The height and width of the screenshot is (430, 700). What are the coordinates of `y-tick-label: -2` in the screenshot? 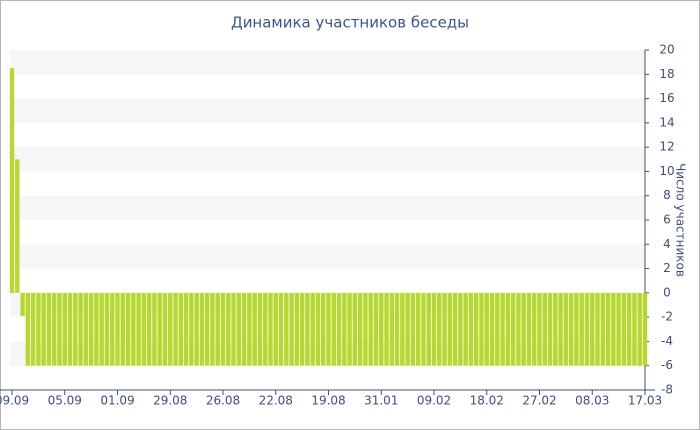 It's located at (667, 317).